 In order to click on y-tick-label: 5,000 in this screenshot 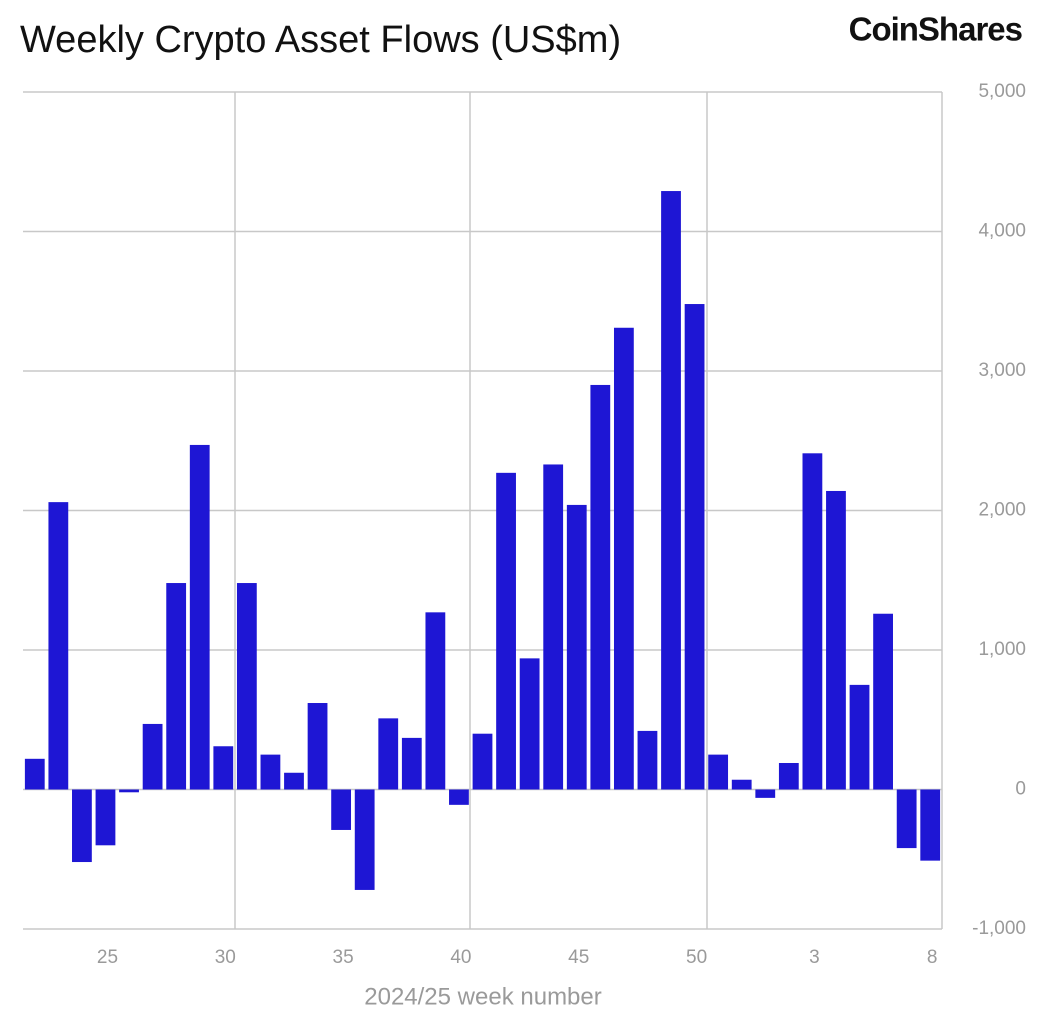, I will do `click(1002, 91)`.